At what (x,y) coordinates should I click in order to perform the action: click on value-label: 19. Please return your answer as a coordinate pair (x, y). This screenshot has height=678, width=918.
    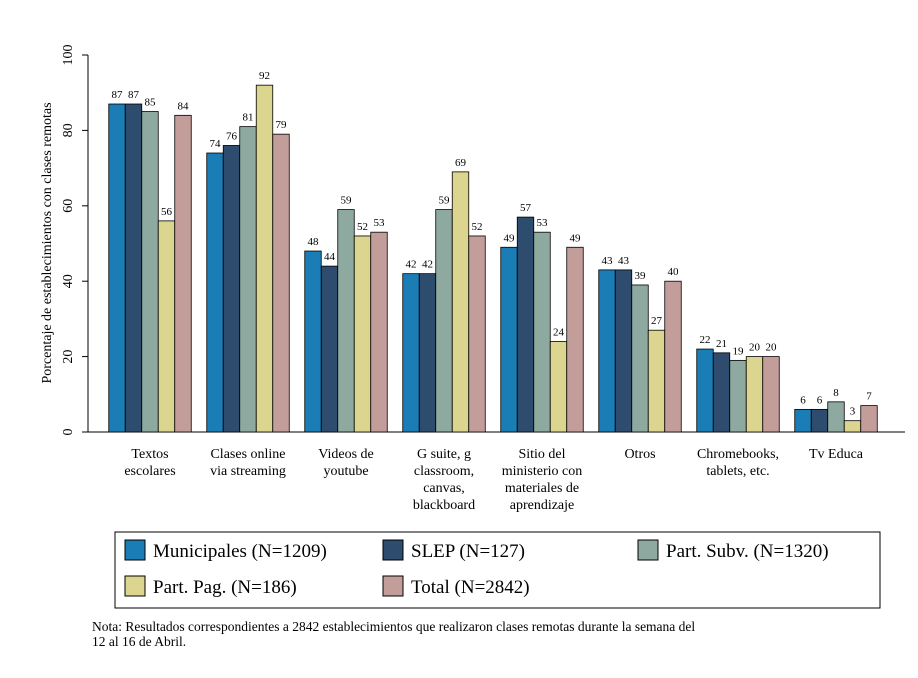
    Looking at the image, I should click on (739, 351).